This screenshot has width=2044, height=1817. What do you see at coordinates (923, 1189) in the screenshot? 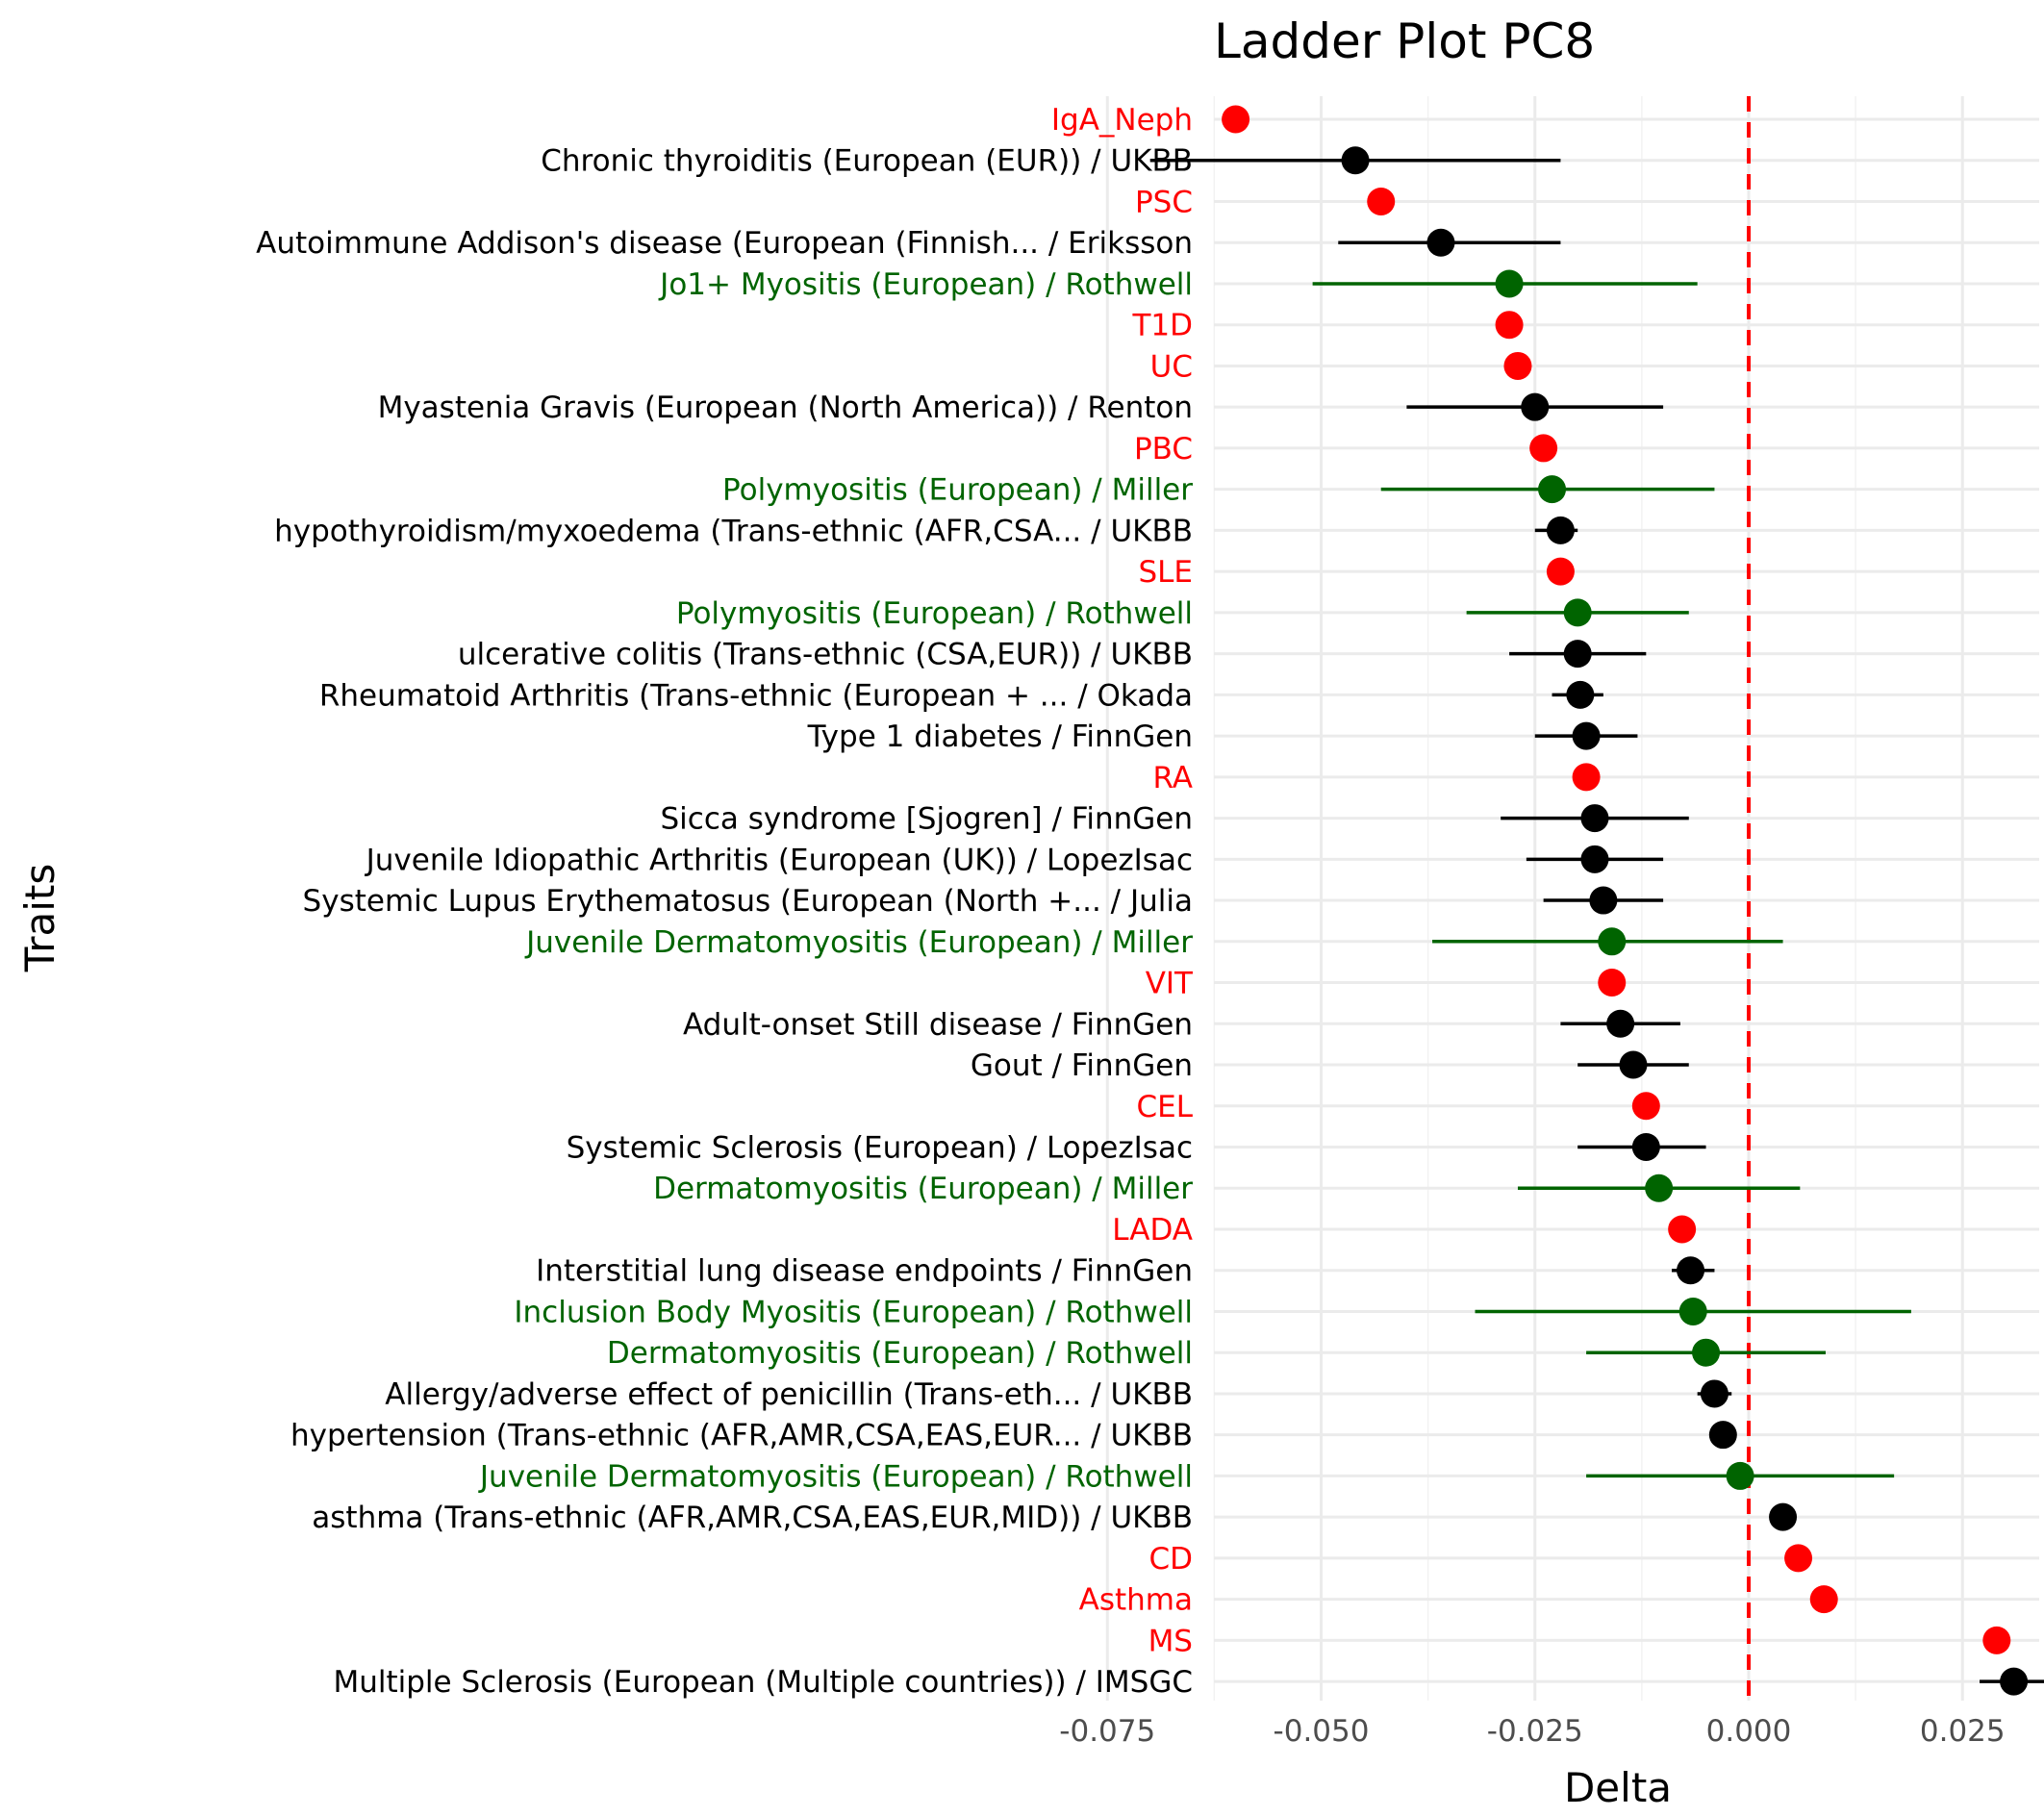
I see `y-tick-label: Dermatomyositis (European) / Miller` at bounding box center [923, 1189].